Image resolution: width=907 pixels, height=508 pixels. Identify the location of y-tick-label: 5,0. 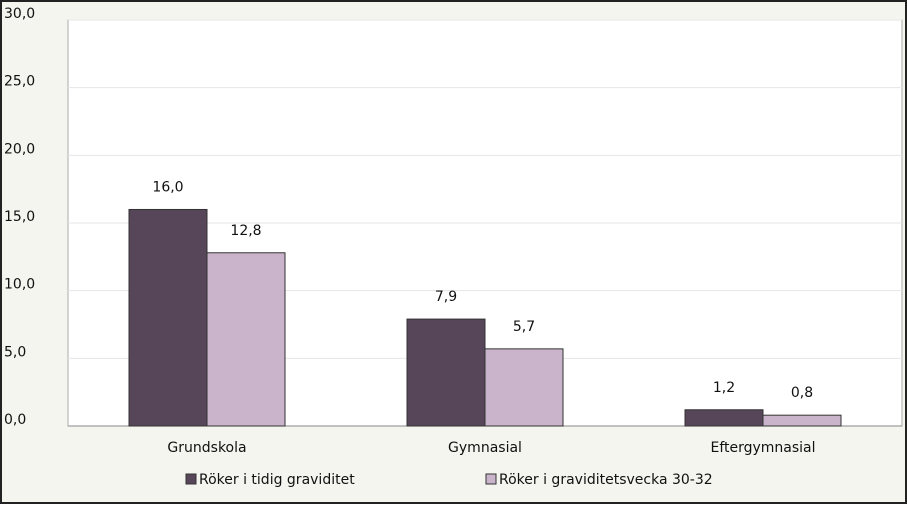
(15, 352).